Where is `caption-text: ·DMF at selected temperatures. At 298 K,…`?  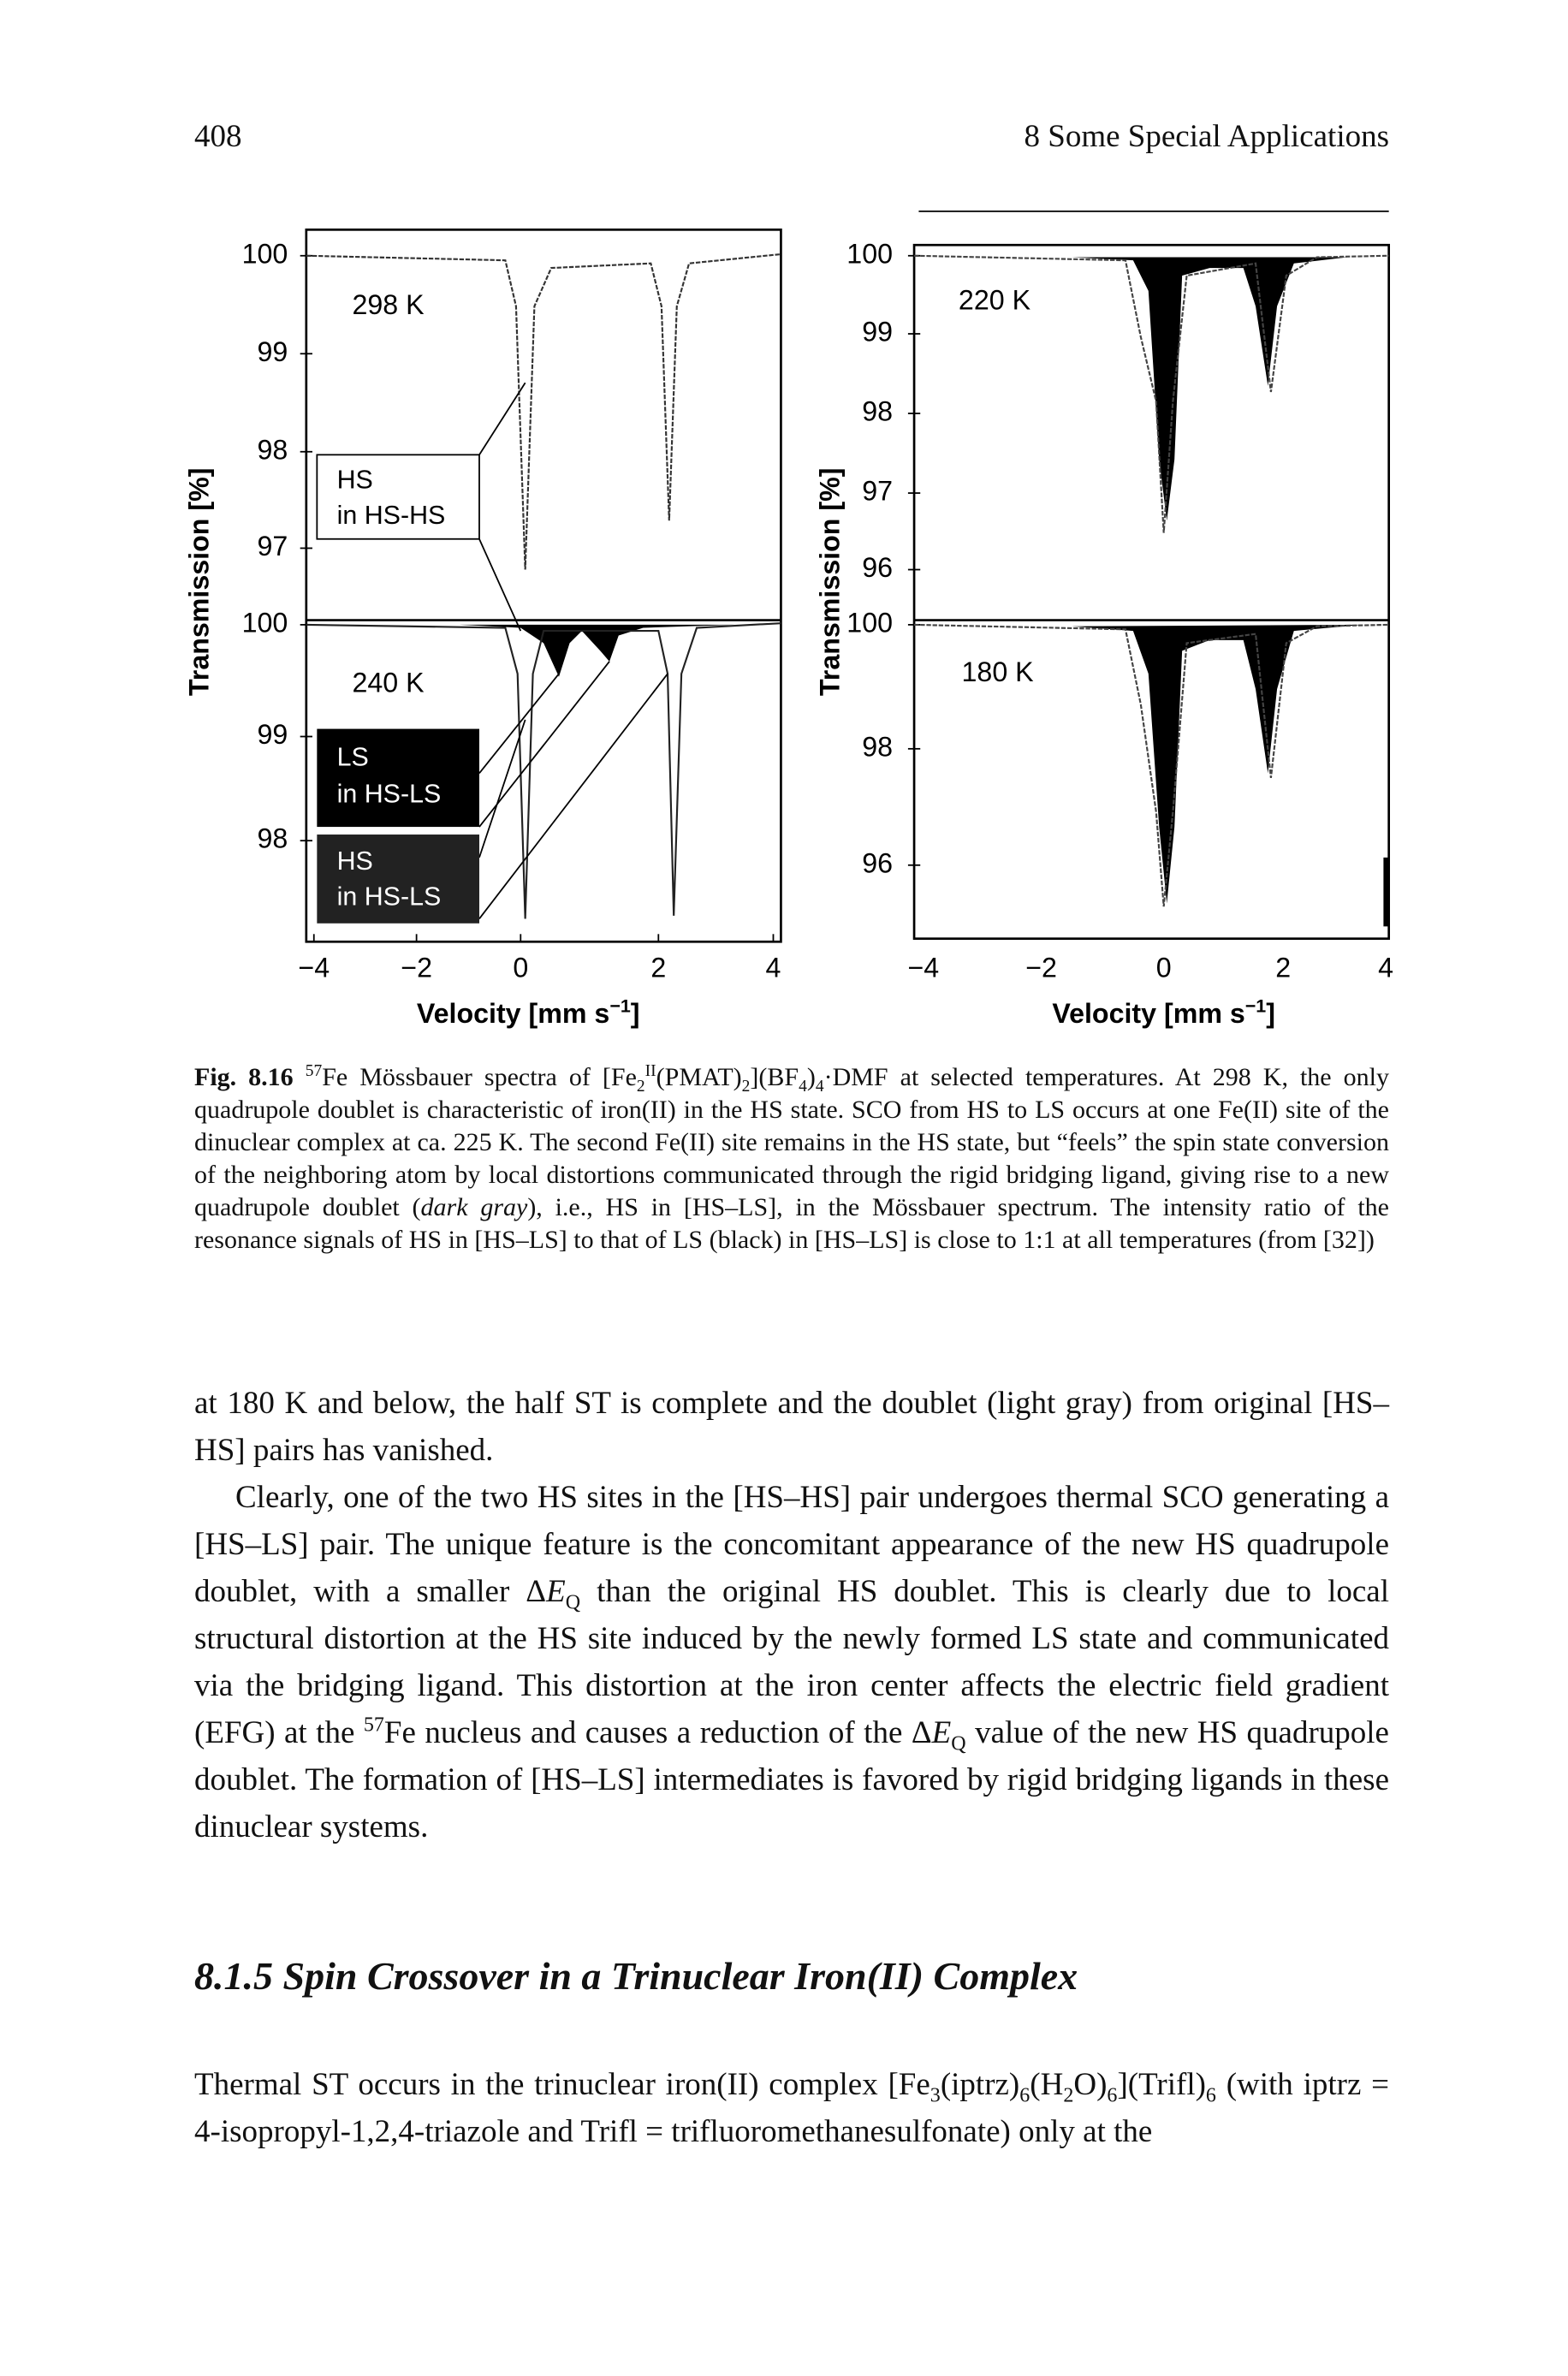
caption-text: ·DMF at selected temperatures. At 298 K,… is located at coordinates (791, 1142).